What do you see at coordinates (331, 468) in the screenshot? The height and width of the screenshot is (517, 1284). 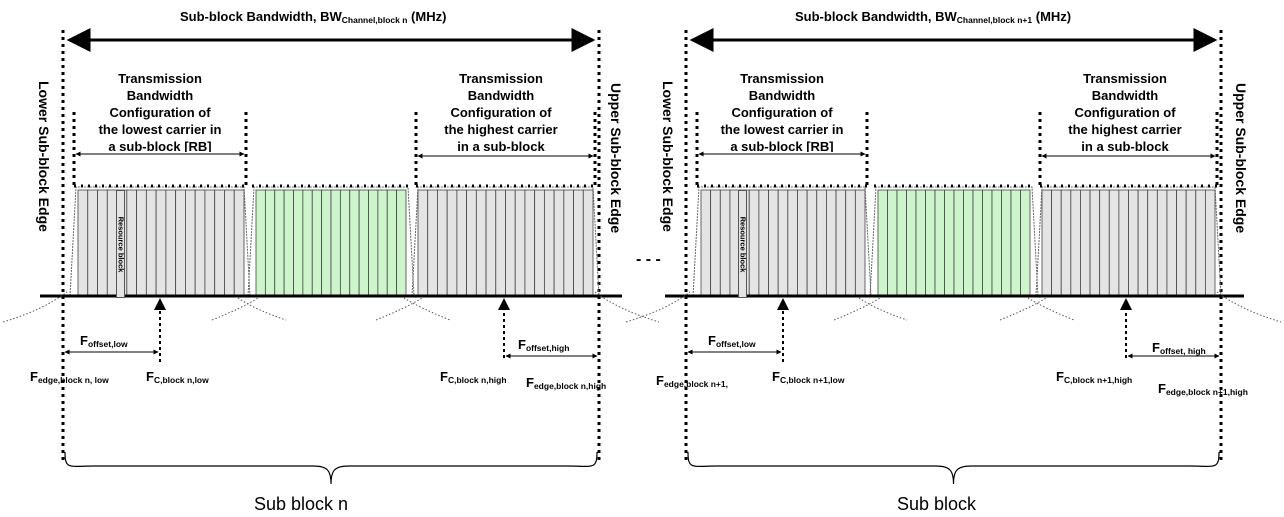 I see `left-sub-block-brace` at bounding box center [331, 468].